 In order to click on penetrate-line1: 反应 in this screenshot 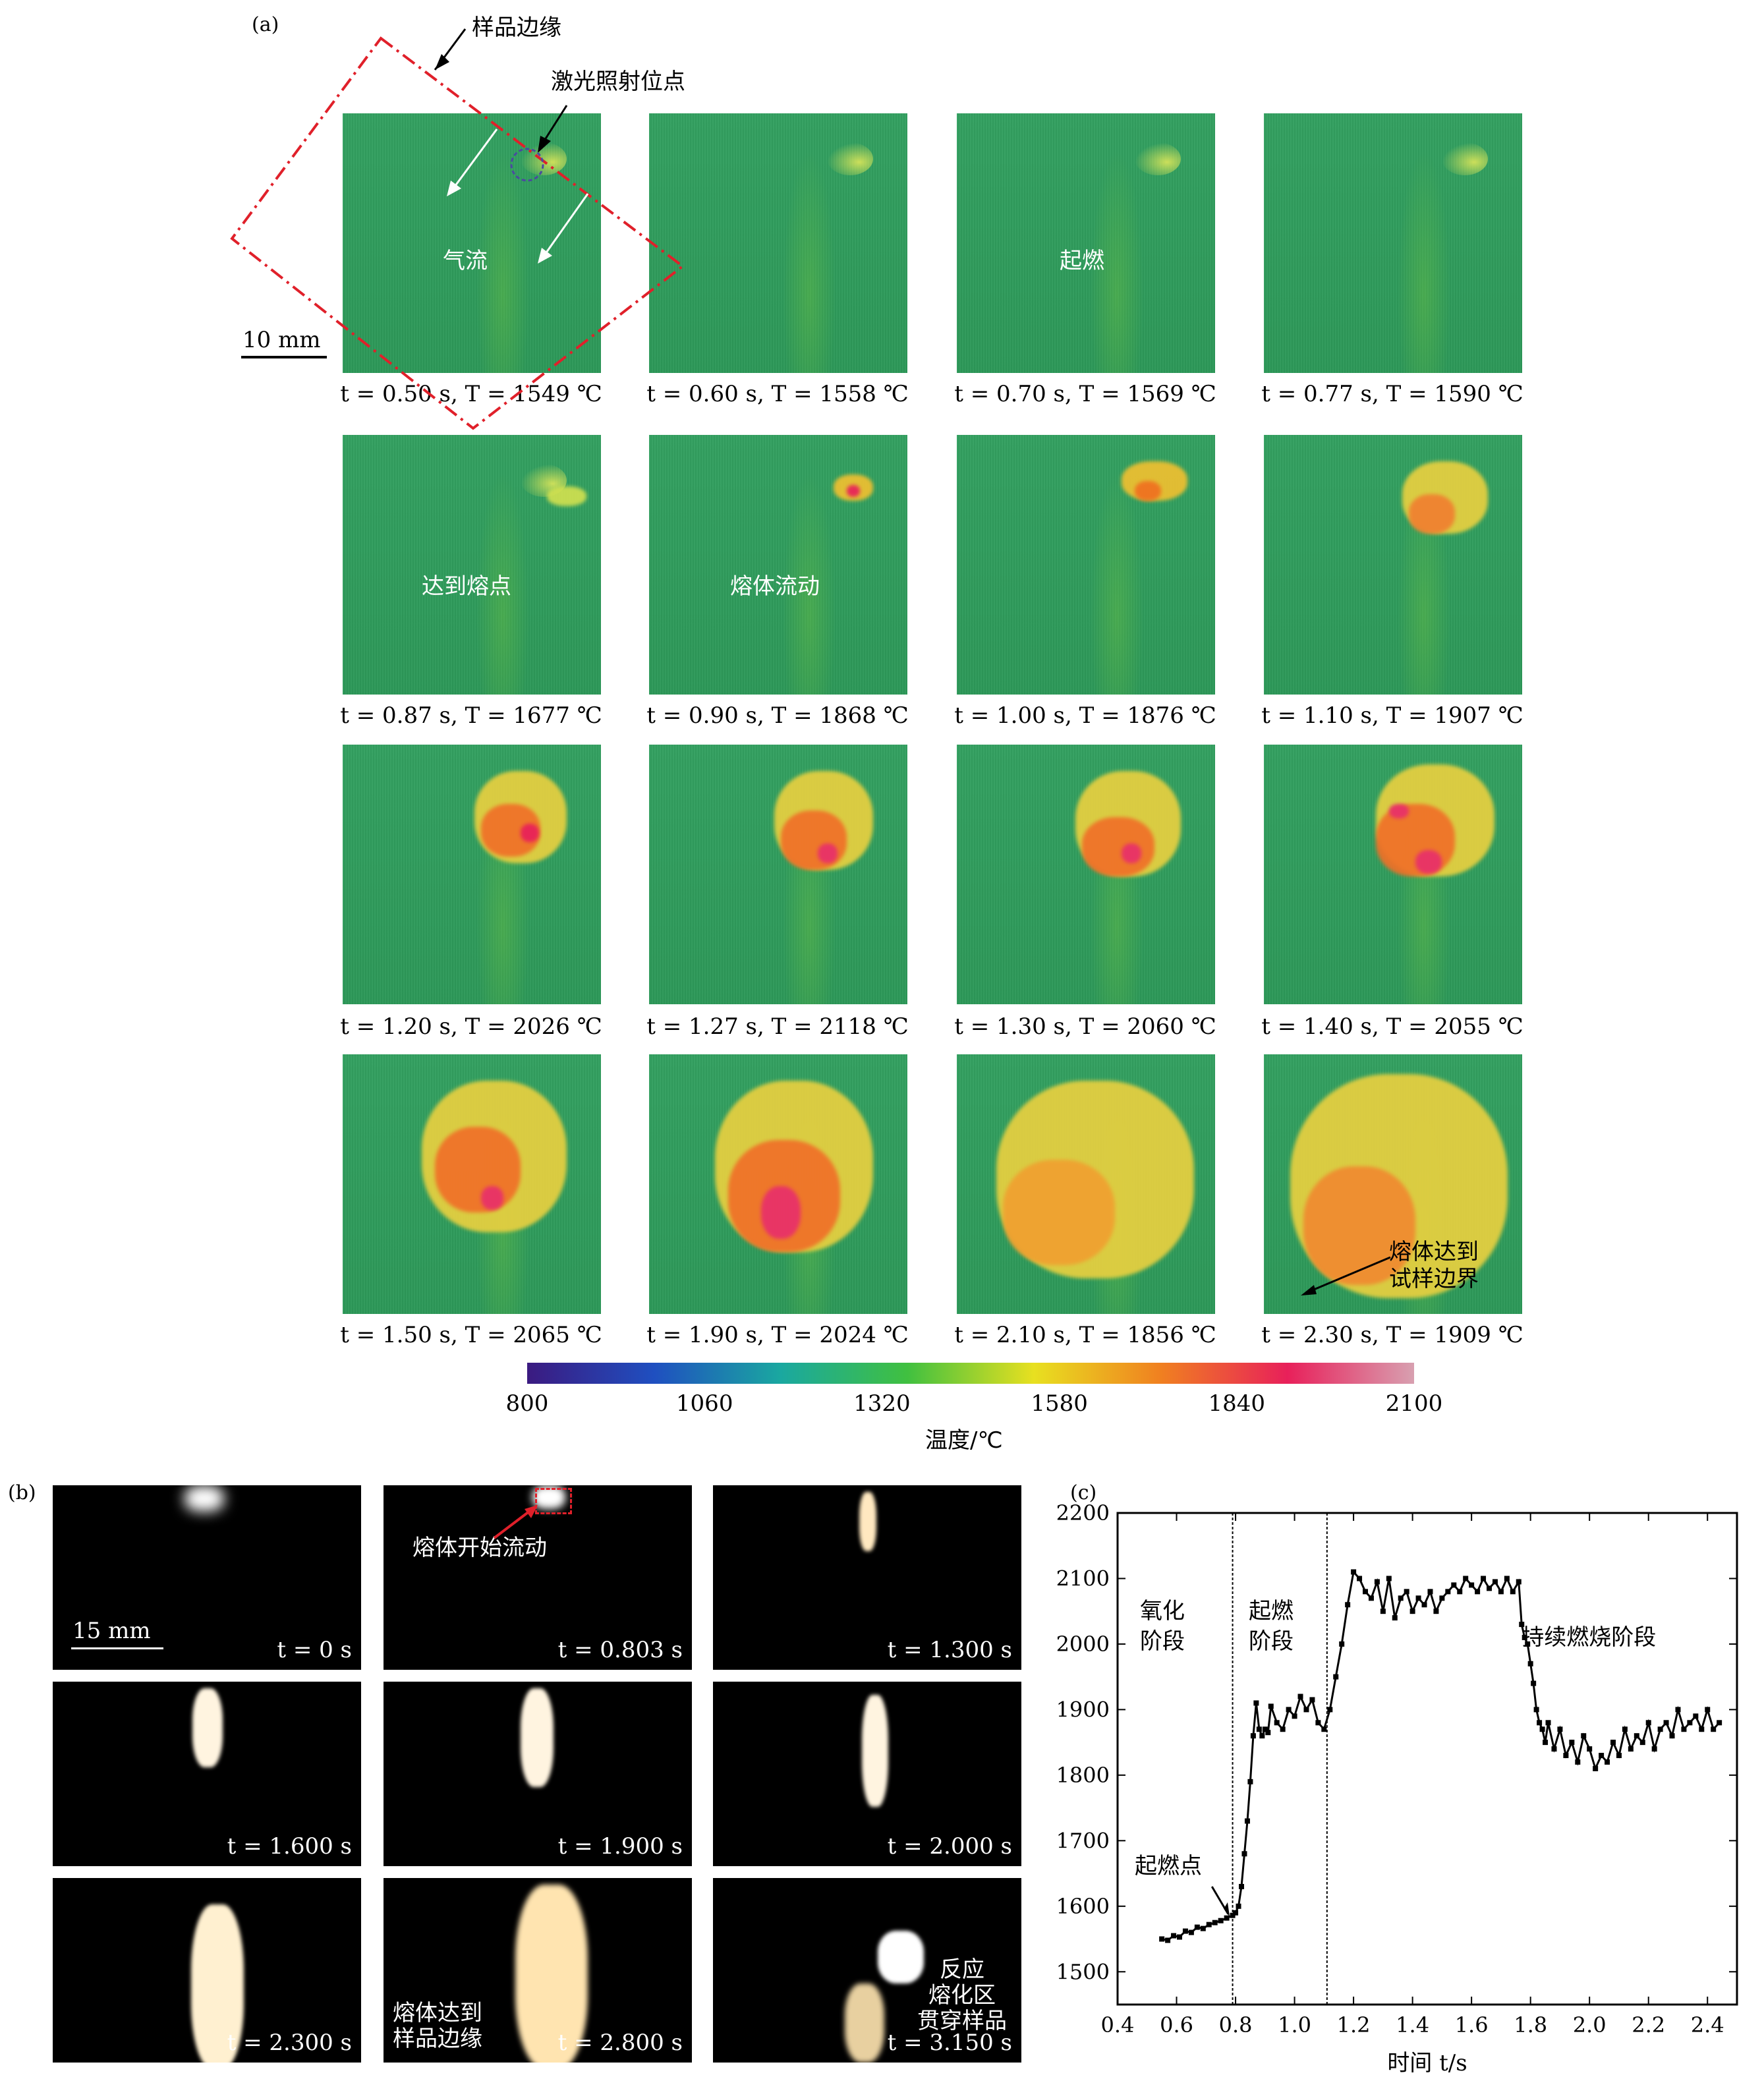, I will do `click(962, 1969)`.